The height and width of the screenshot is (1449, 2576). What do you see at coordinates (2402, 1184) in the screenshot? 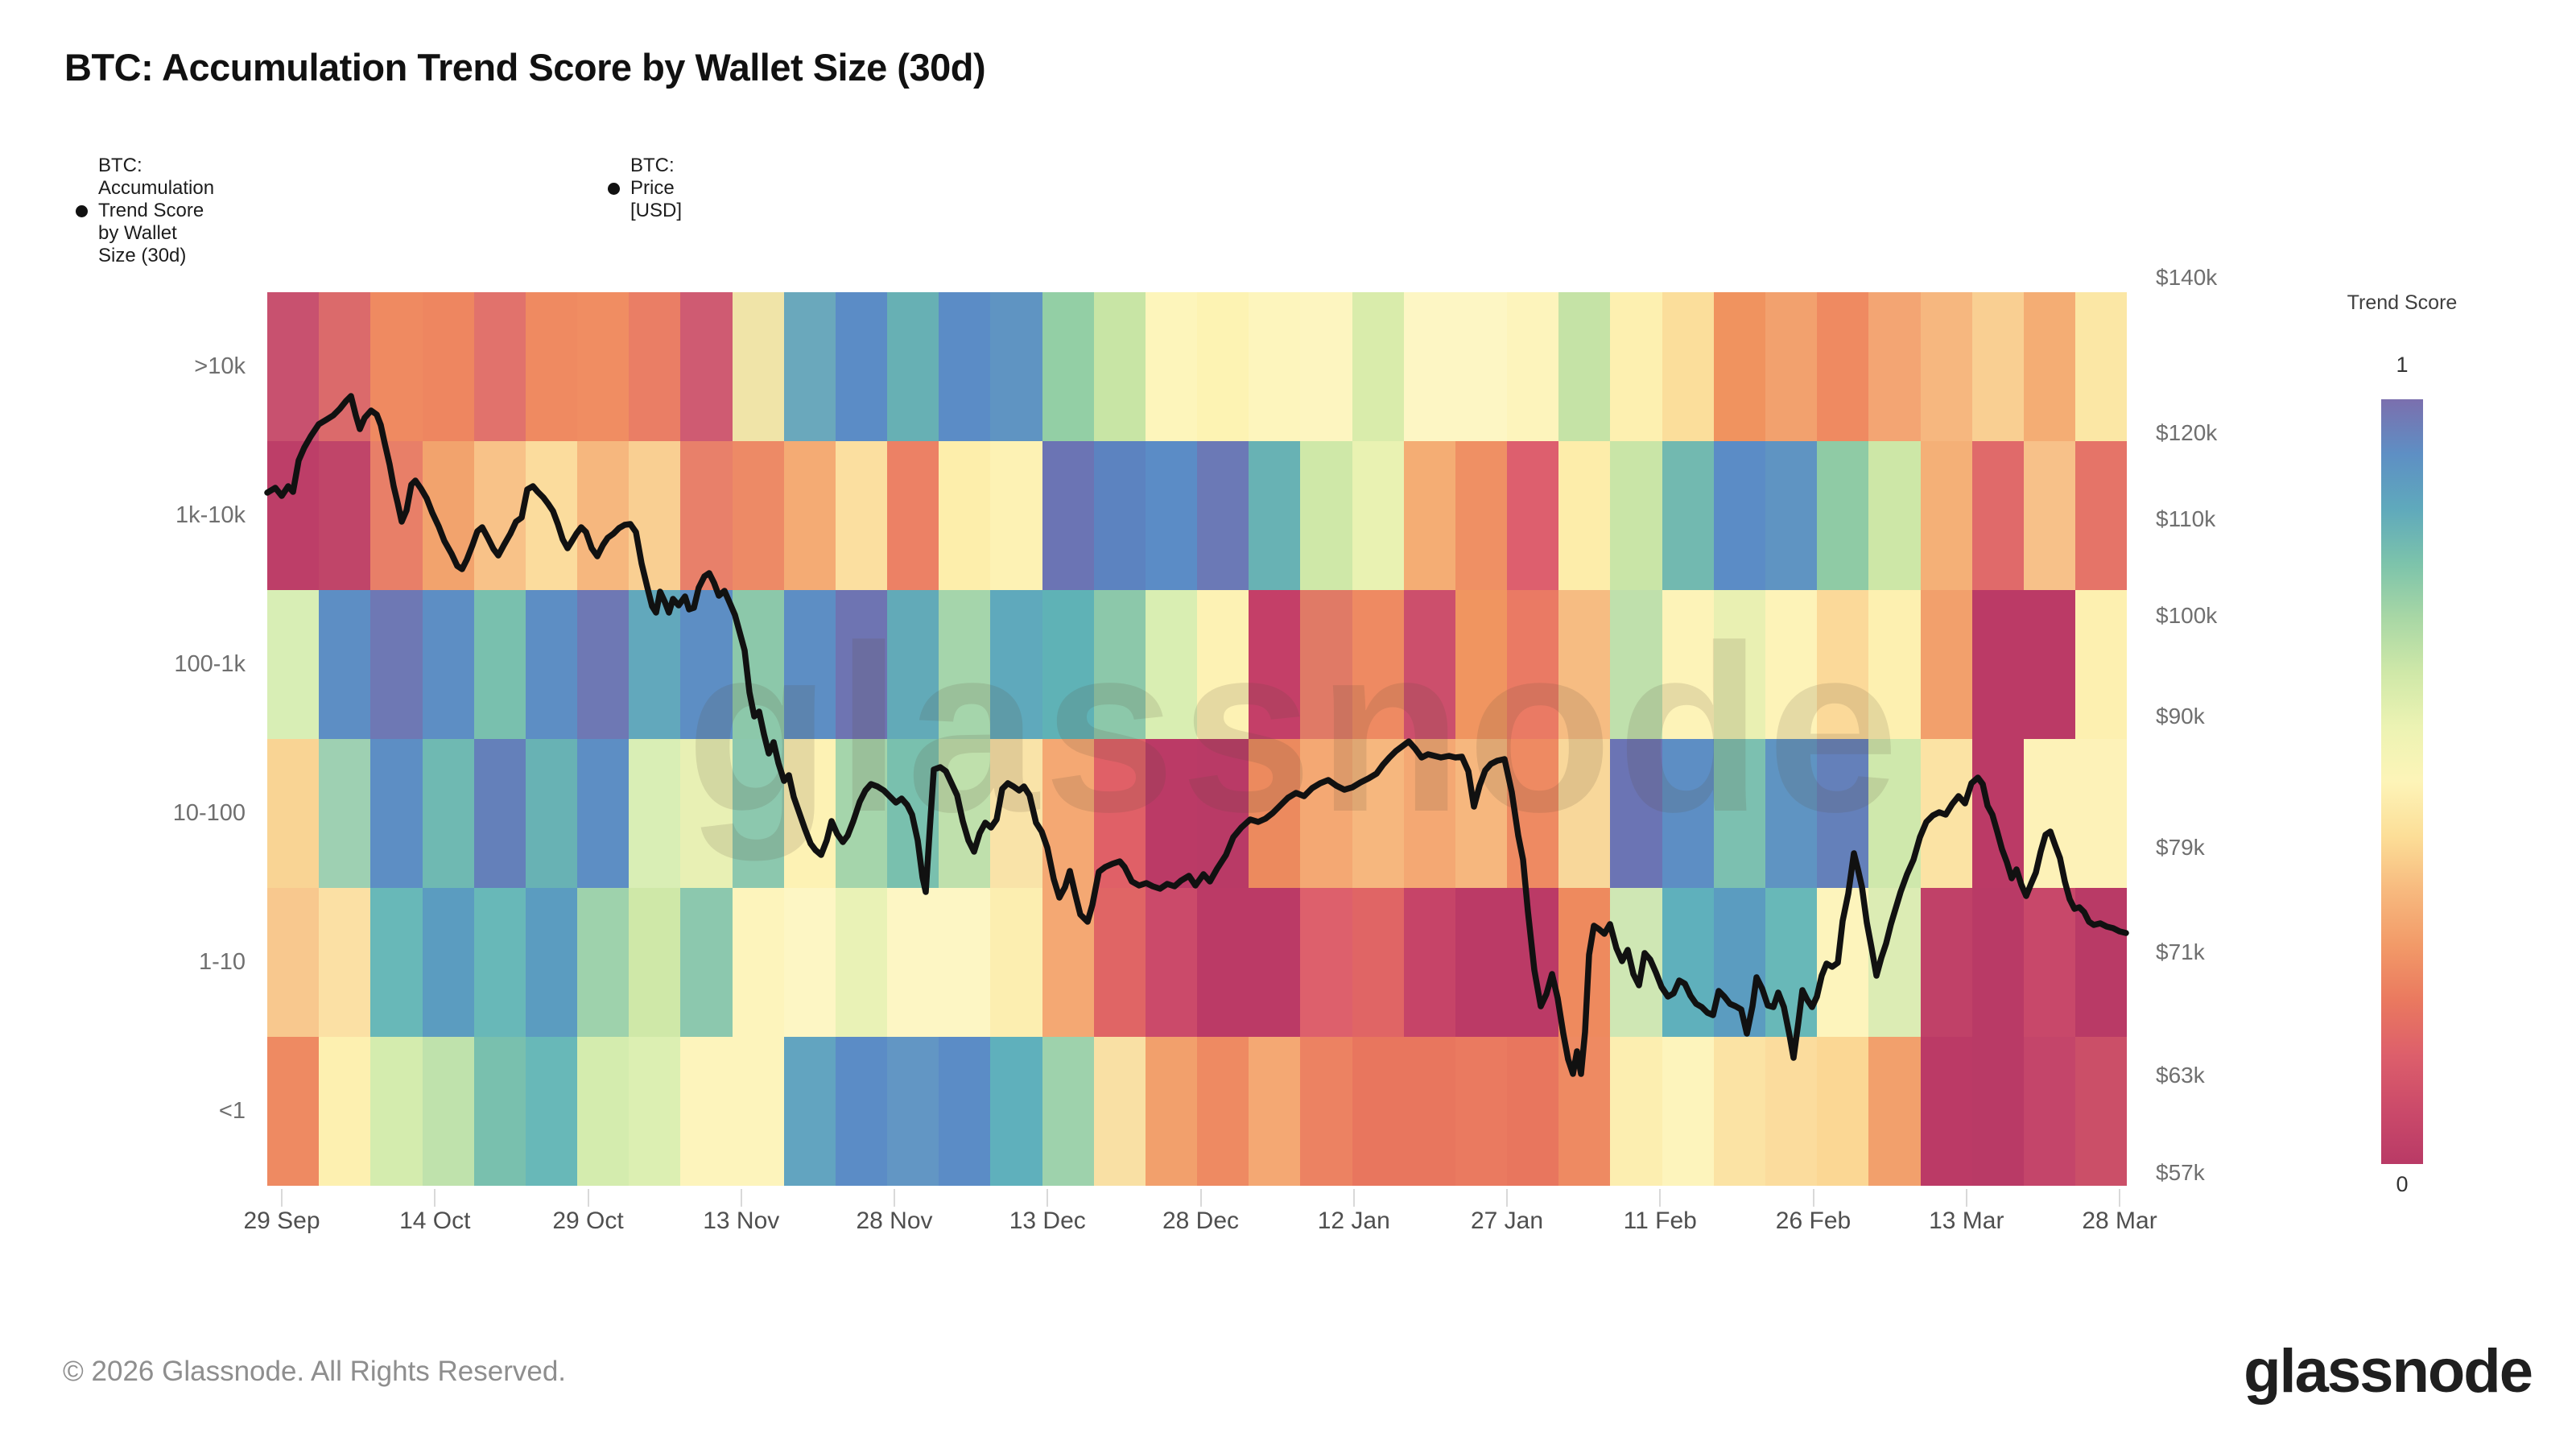
I see `colorbar-min-label: 0` at bounding box center [2402, 1184].